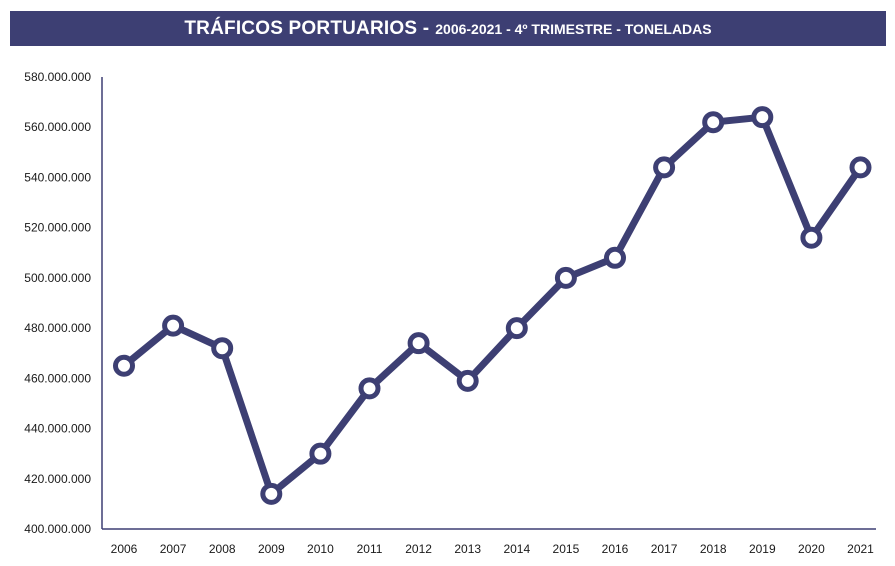 This screenshot has height=566, width=895. Describe the element at coordinates (615, 549) in the screenshot. I see `x-tick-label: 2016` at that location.